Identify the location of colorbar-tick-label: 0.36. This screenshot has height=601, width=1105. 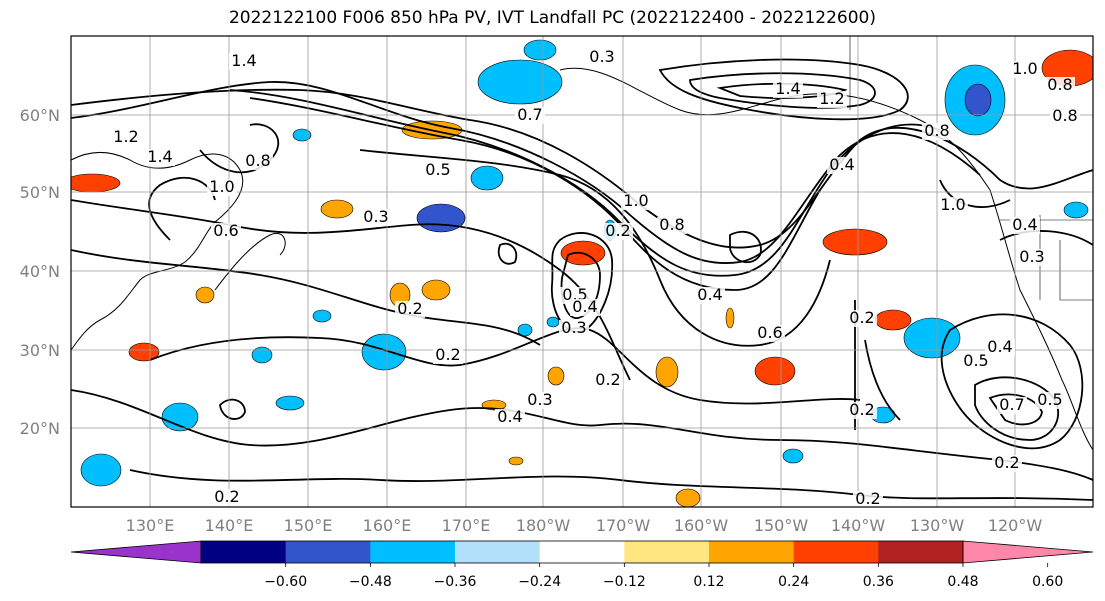
(878, 582).